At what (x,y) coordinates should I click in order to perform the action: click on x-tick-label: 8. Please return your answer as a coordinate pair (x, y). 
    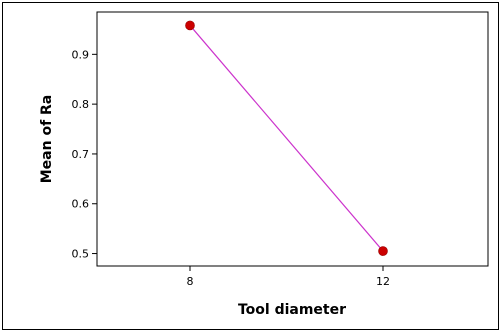
    Looking at the image, I should click on (190, 281).